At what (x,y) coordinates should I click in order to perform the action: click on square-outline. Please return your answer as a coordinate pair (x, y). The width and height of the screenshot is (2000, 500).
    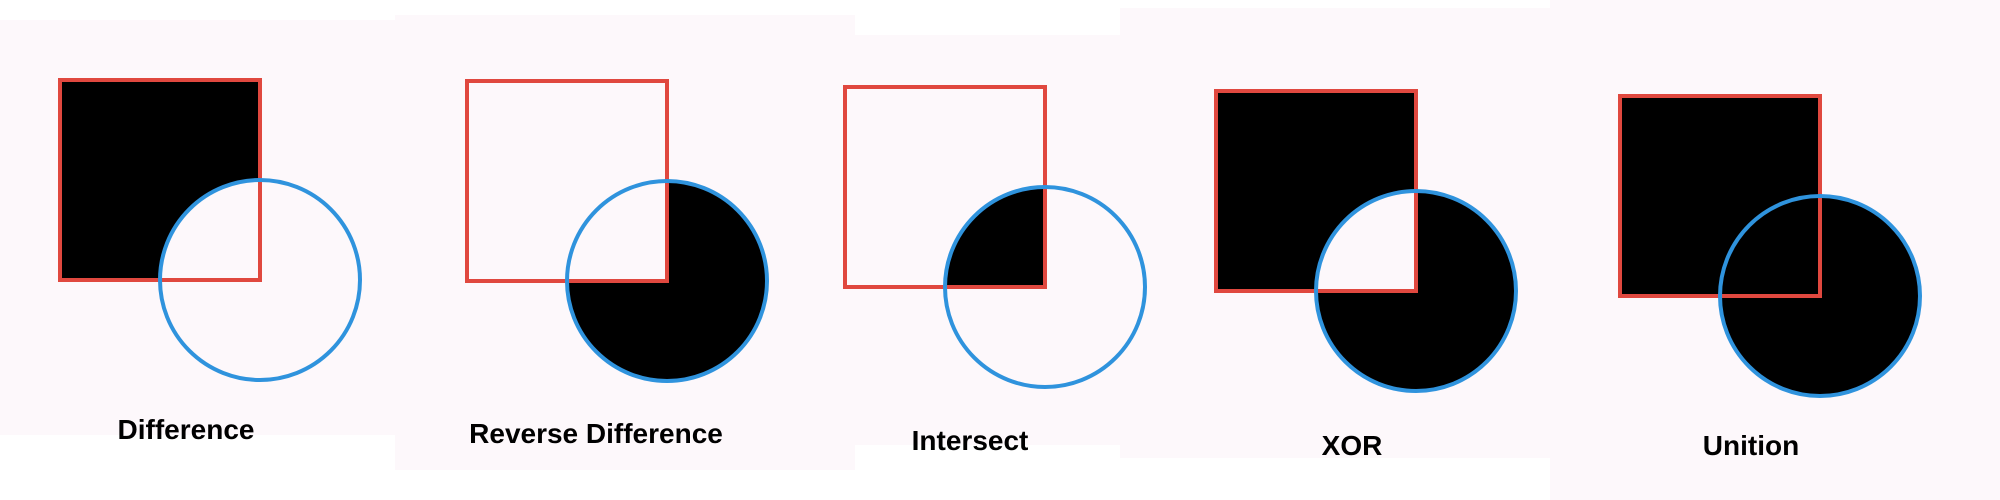
    Looking at the image, I should click on (567, 181).